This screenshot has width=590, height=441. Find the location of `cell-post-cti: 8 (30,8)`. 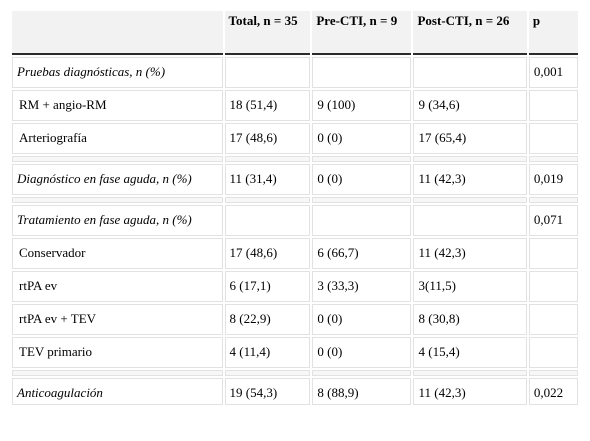

cell-post-cti: 8 (30,8) is located at coordinates (470, 319).